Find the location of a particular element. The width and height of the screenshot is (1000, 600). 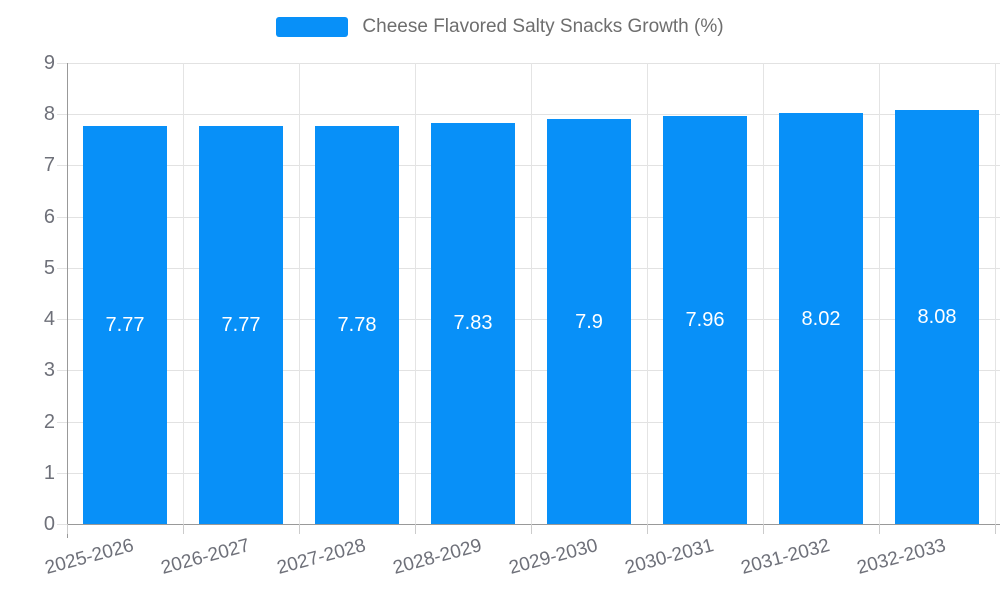

legend-label: Cheese Flavored Salty Snacks Growth (%) is located at coordinates (543, 26).